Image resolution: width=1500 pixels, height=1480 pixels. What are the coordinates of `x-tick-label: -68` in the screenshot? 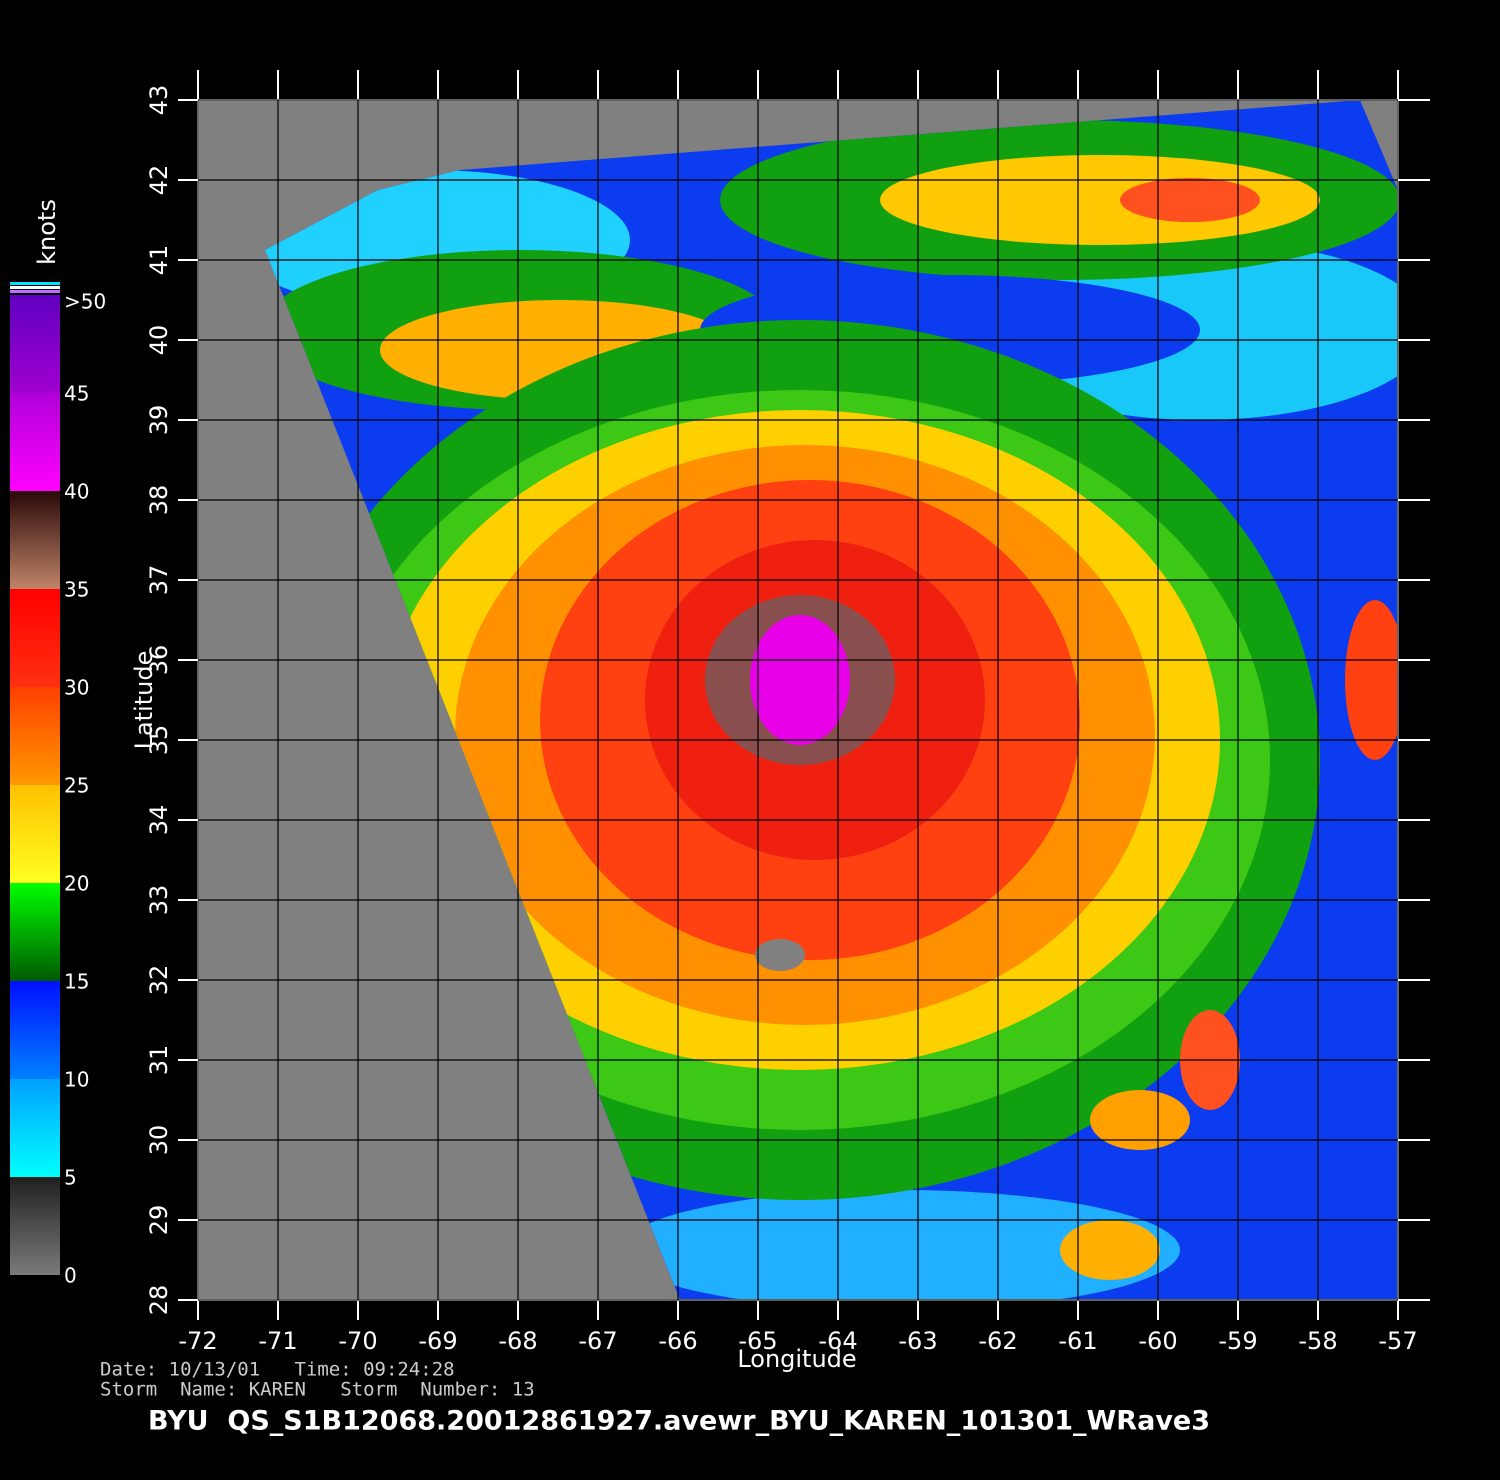 It's located at (517, 1341).